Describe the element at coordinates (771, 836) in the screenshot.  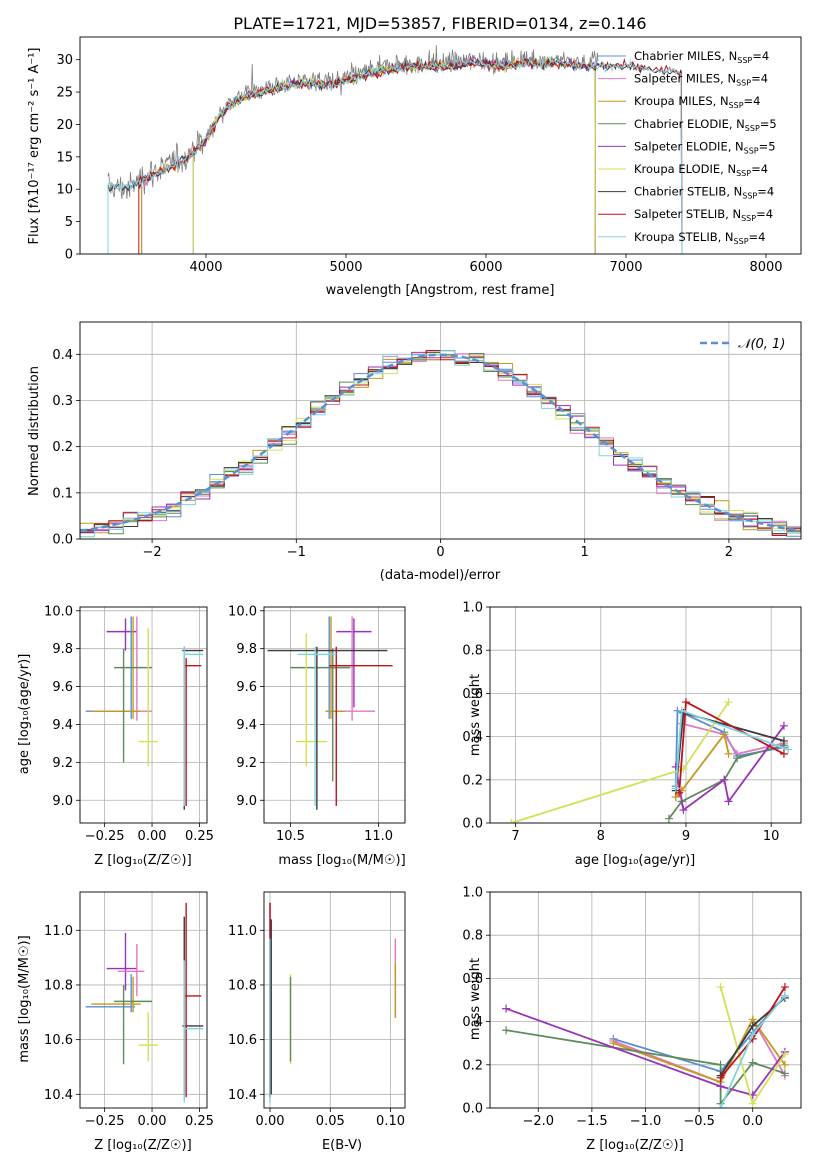
I see `x-tick-label: 10` at that location.